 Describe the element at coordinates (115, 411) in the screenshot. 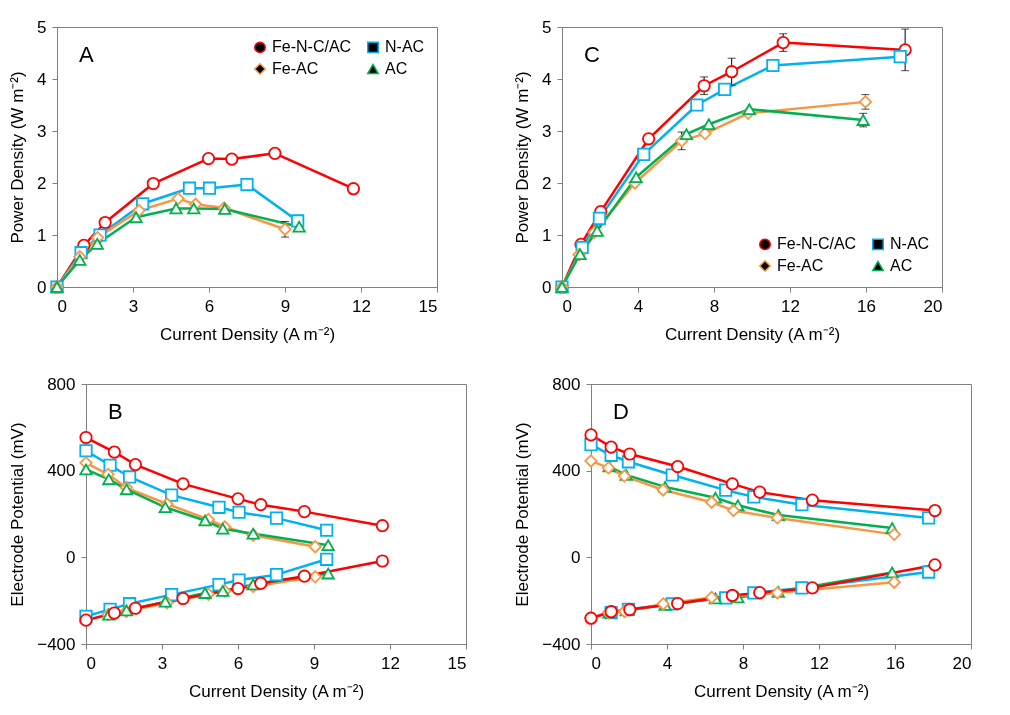

I see `annotation: B` at that location.